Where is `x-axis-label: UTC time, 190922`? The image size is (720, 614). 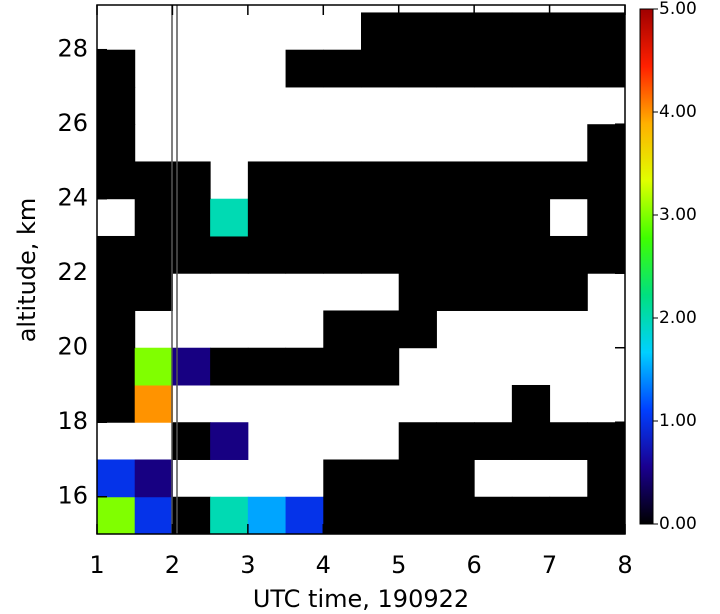
x-axis-label: UTC time, 190922 is located at coordinates (361, 599).